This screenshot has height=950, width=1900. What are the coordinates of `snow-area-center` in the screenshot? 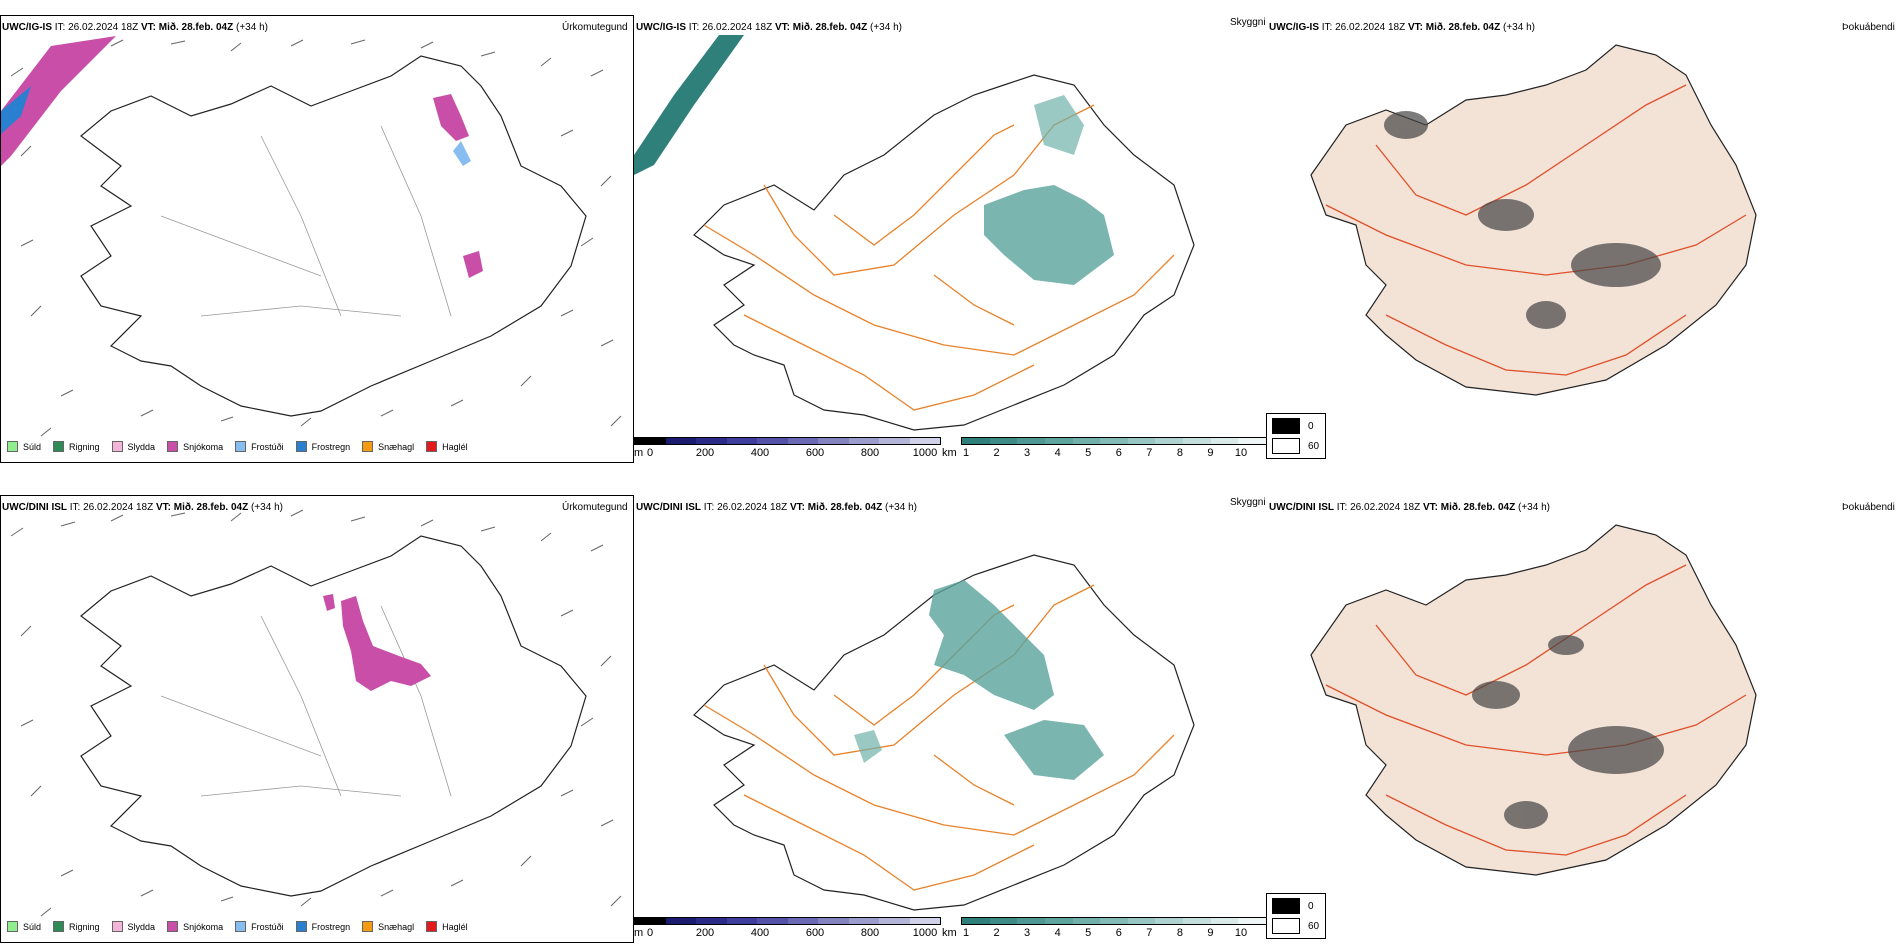 It's located at (386, 643).